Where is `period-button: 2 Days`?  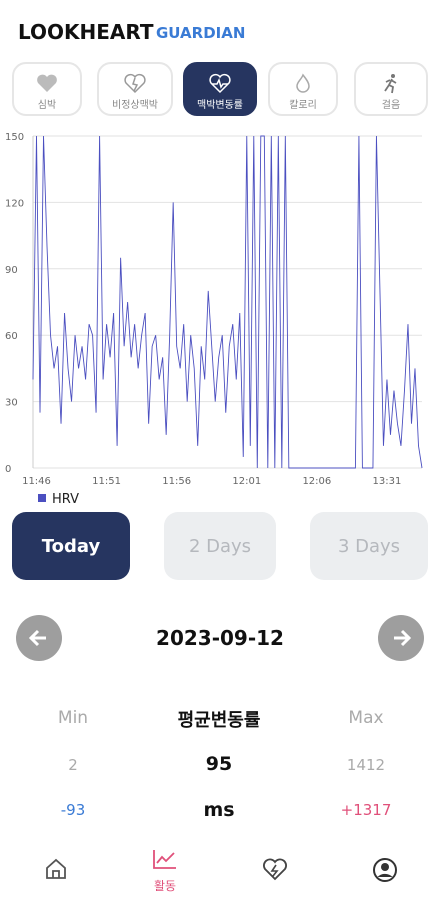 period-button: 2 Days is located at coordinates (220, 546).